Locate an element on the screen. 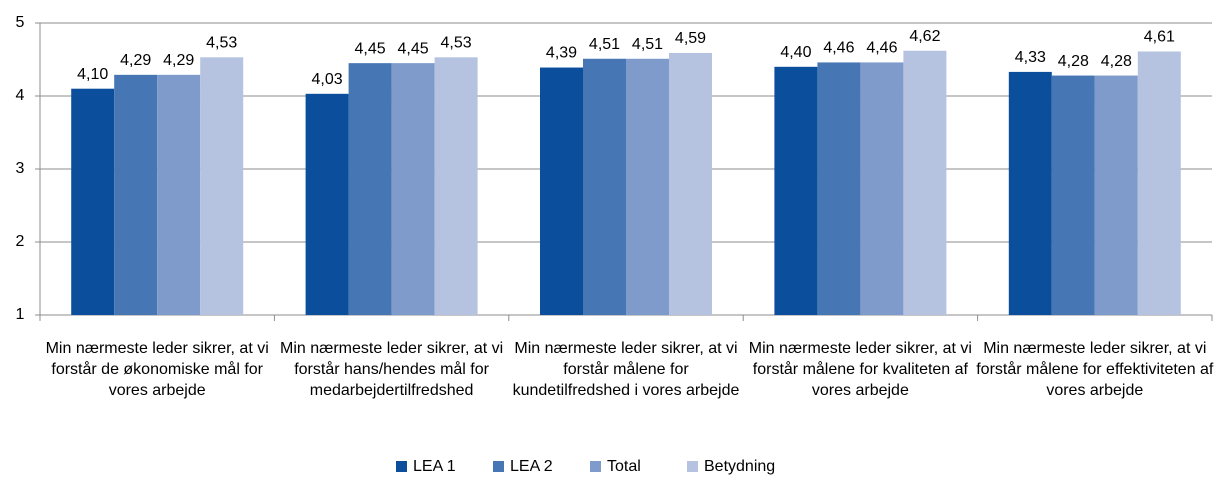  value-label: 4,33 is located at coordinates (1030, 57).